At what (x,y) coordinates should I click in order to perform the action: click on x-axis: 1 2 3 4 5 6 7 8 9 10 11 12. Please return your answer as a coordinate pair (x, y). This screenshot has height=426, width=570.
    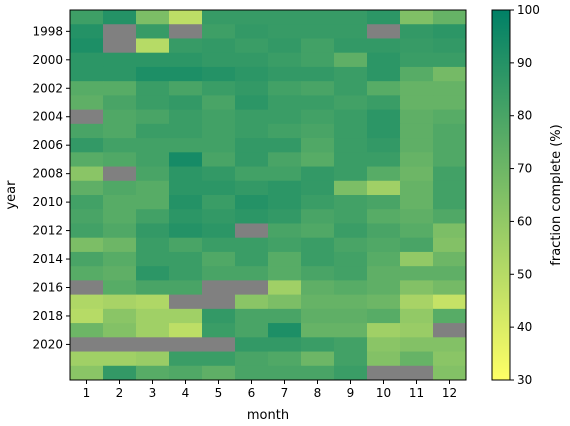
    Looking at the image, I should click on (270, 390).